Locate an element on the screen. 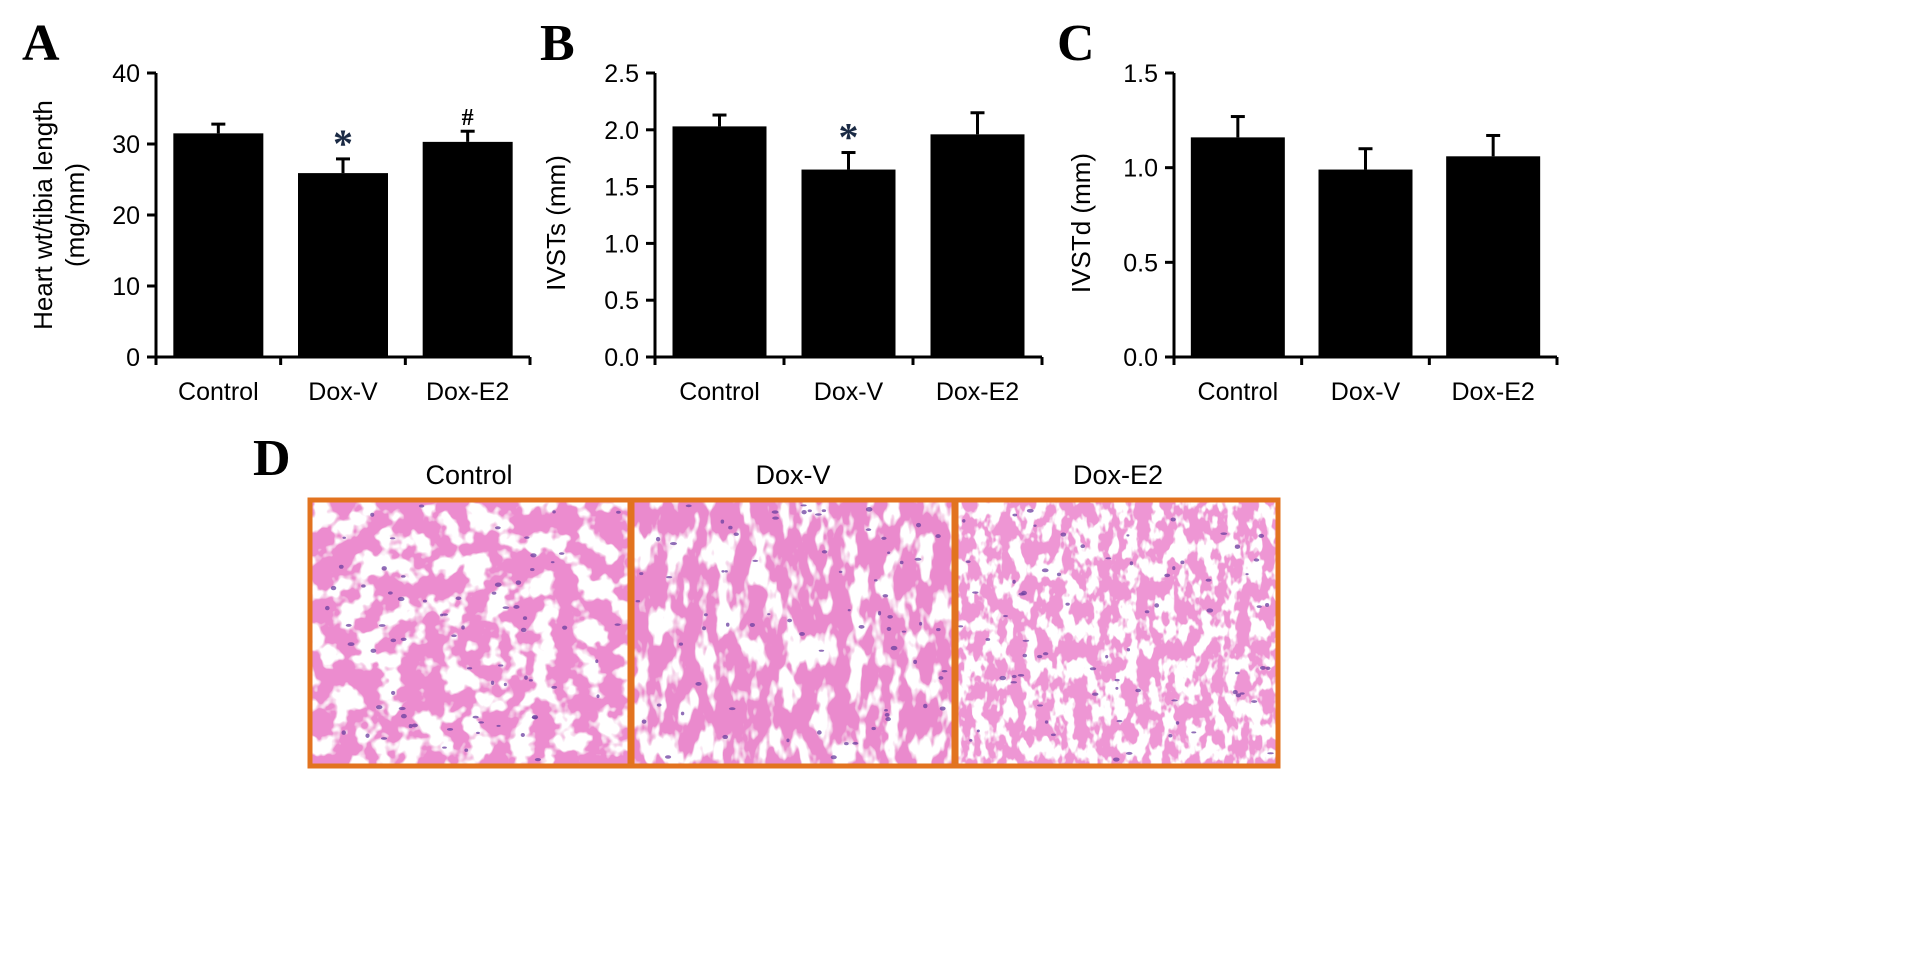  histology-image-dox-v is located at coordinates (793, 633).